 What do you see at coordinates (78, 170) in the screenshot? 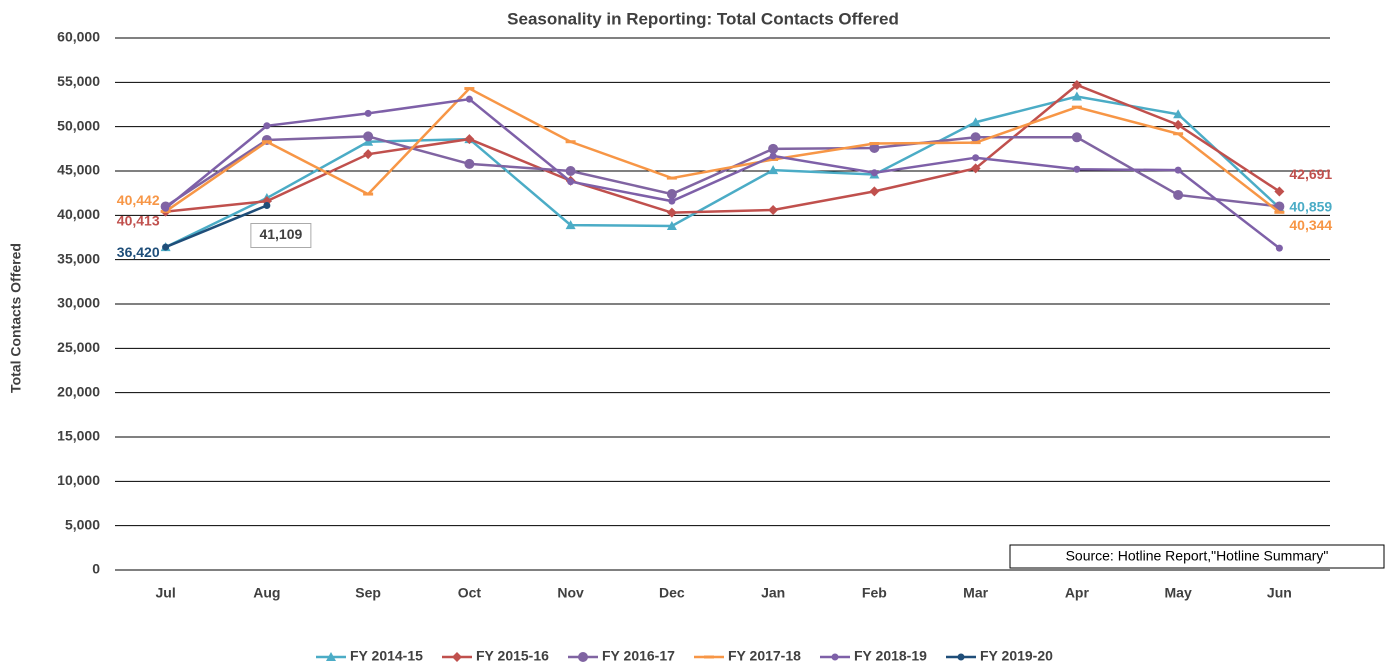
I see `y-tick-label: 45,000` at bounding box center [78, 170].